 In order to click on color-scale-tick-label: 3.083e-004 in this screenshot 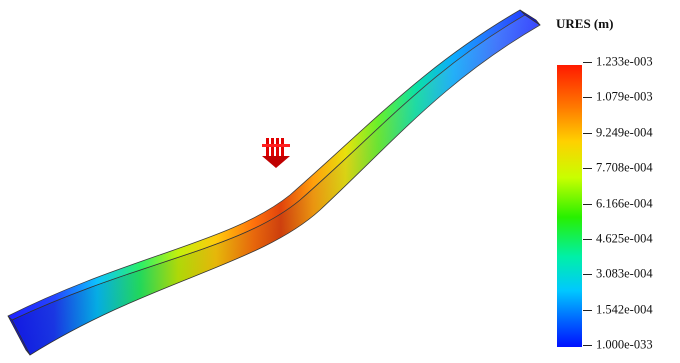, I will do `click(624, 273)`.